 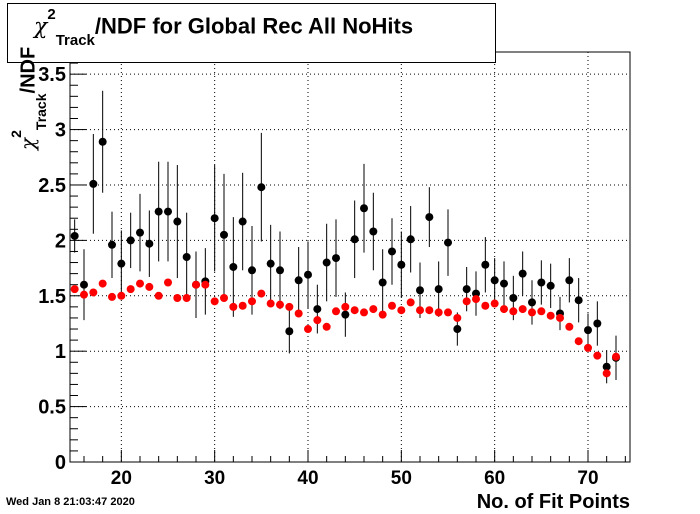 I want to click on x-tick-label: 40, so click(x=307, y=478).